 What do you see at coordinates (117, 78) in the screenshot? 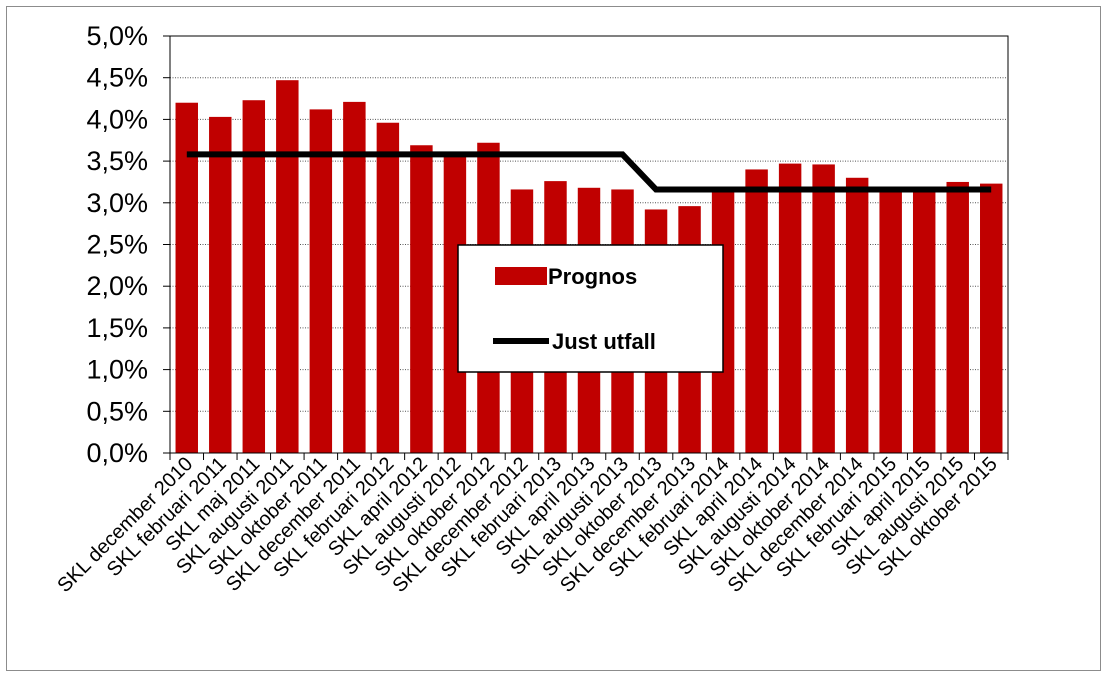
I see `y-tick-label: 4,5%` at bounding box center [117, 78].